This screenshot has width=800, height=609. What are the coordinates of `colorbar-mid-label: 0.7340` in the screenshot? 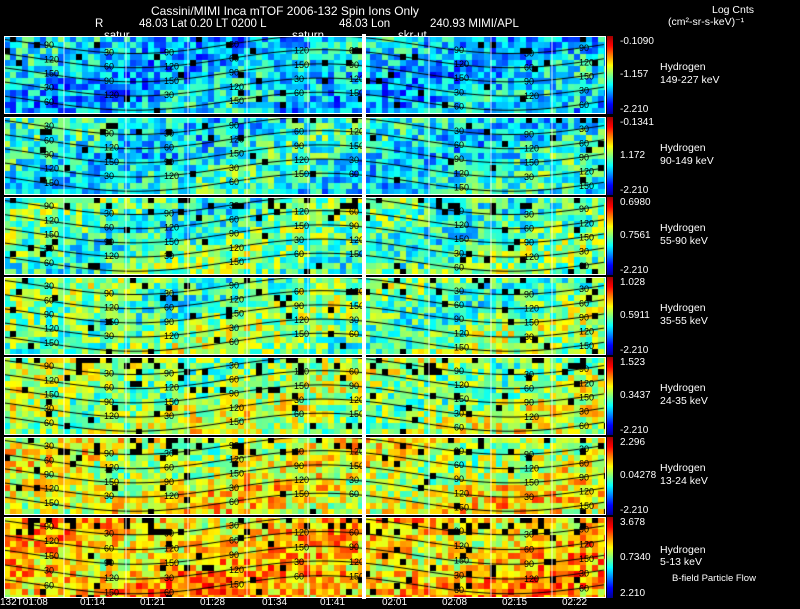 It's located at (635, 557).